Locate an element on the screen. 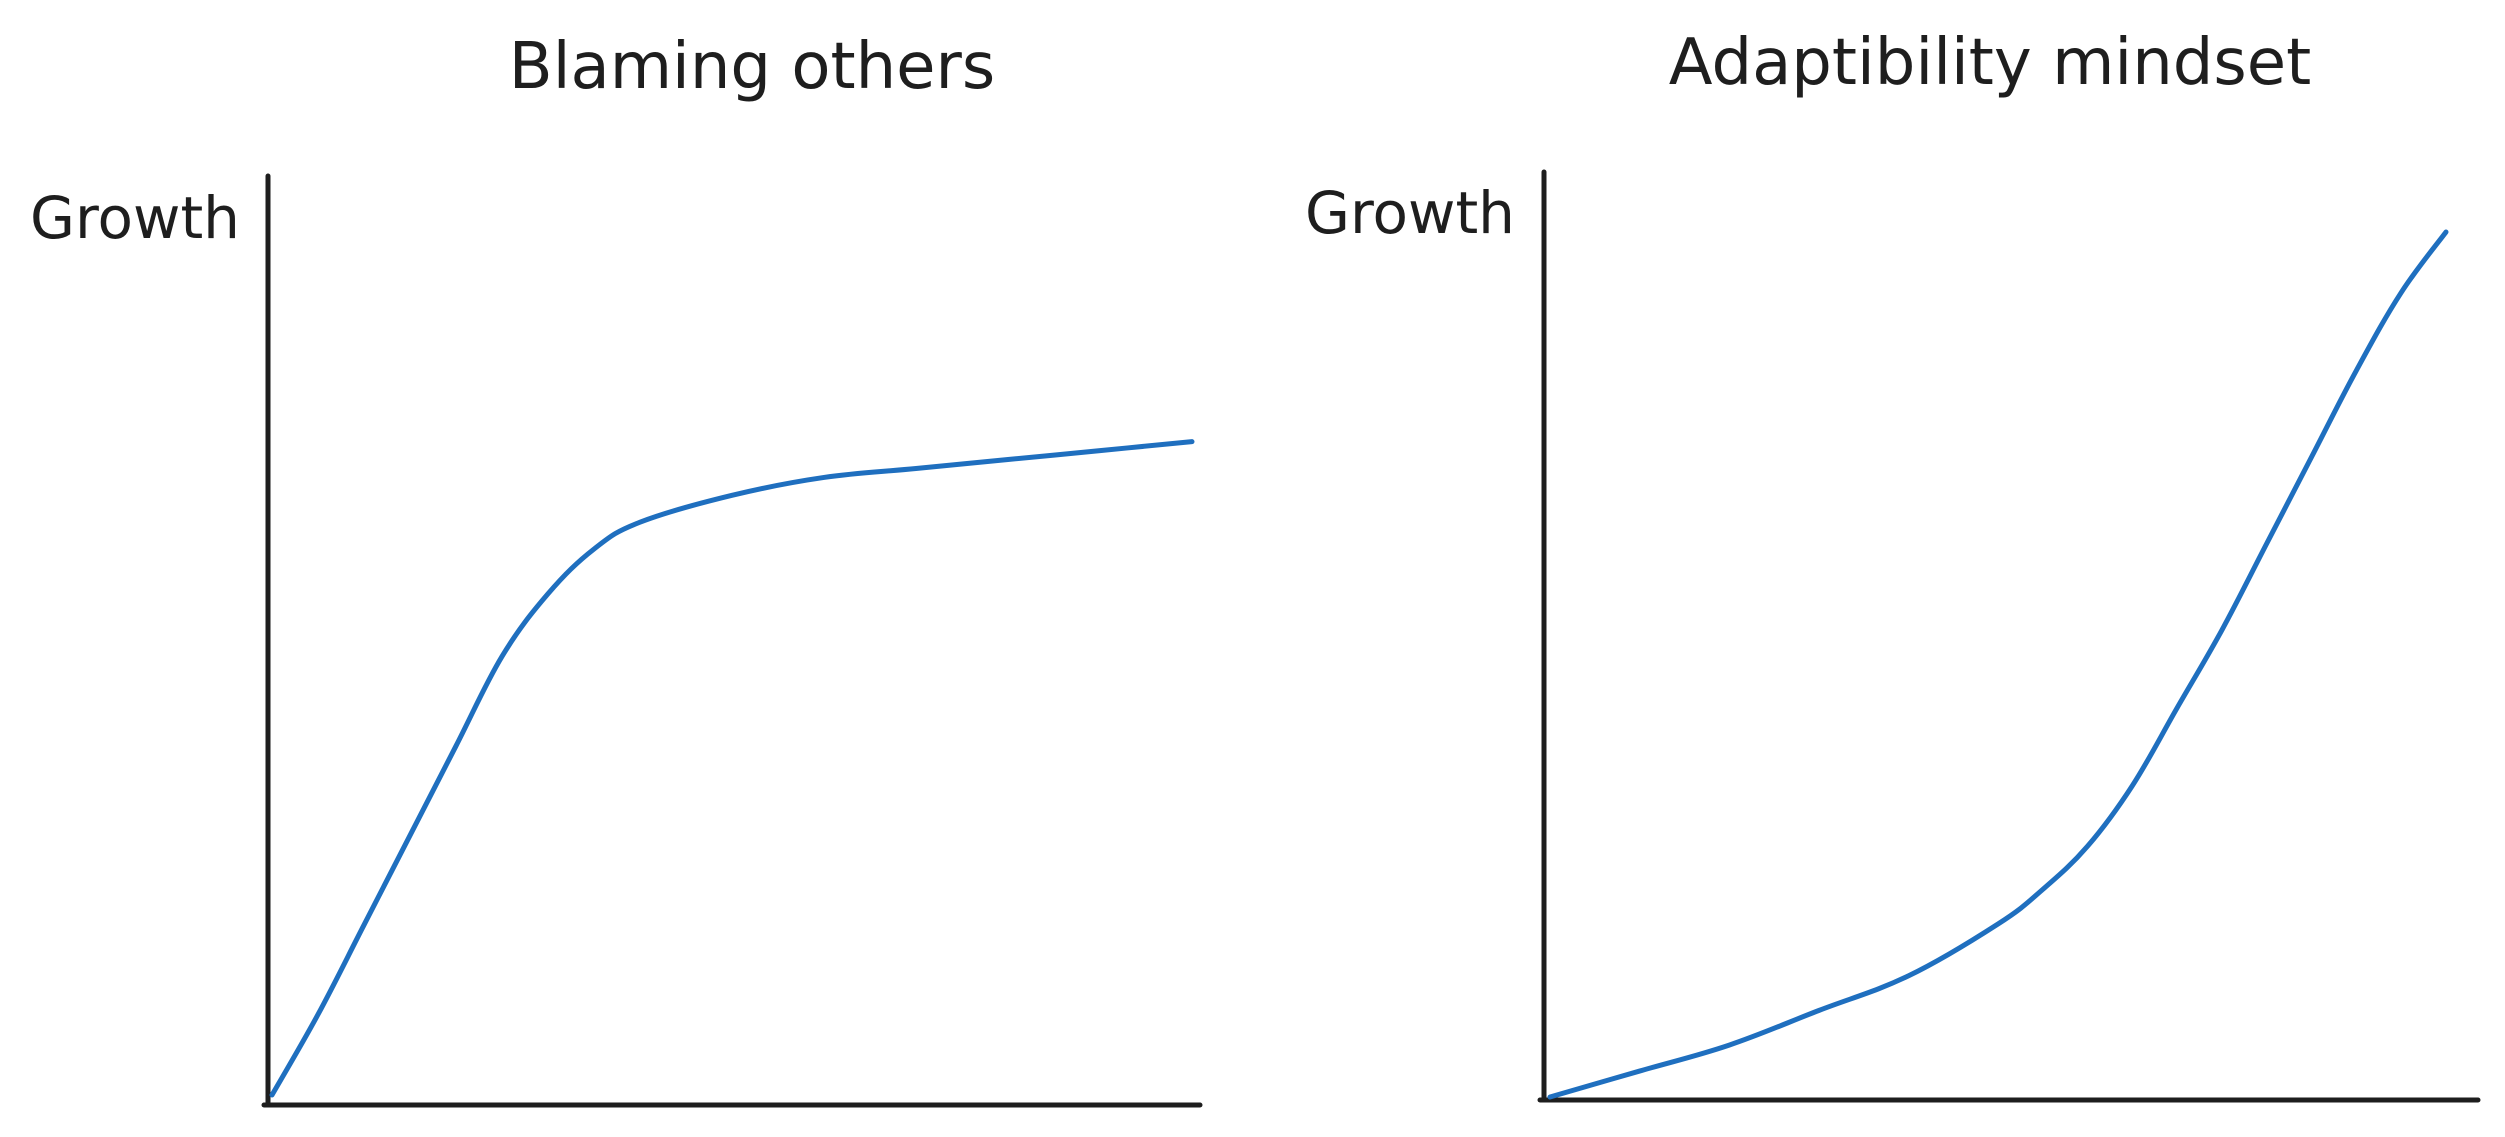  chart-title: Adaptibility mindset is located at coordinates (1990, 63).